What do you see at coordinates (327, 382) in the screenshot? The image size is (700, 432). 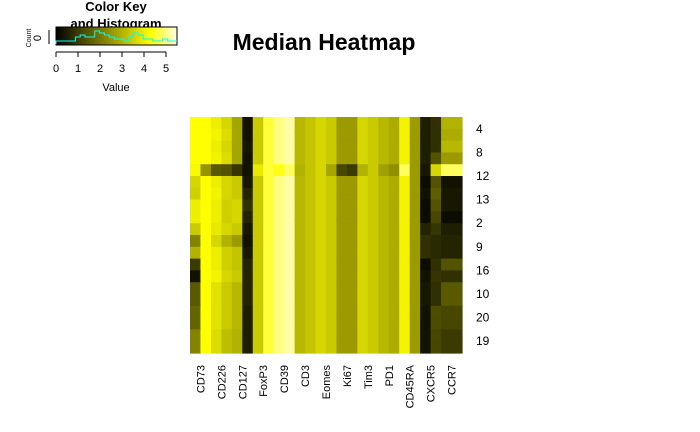 I see `column-label: Eomes` at bounding box center [327, 382].